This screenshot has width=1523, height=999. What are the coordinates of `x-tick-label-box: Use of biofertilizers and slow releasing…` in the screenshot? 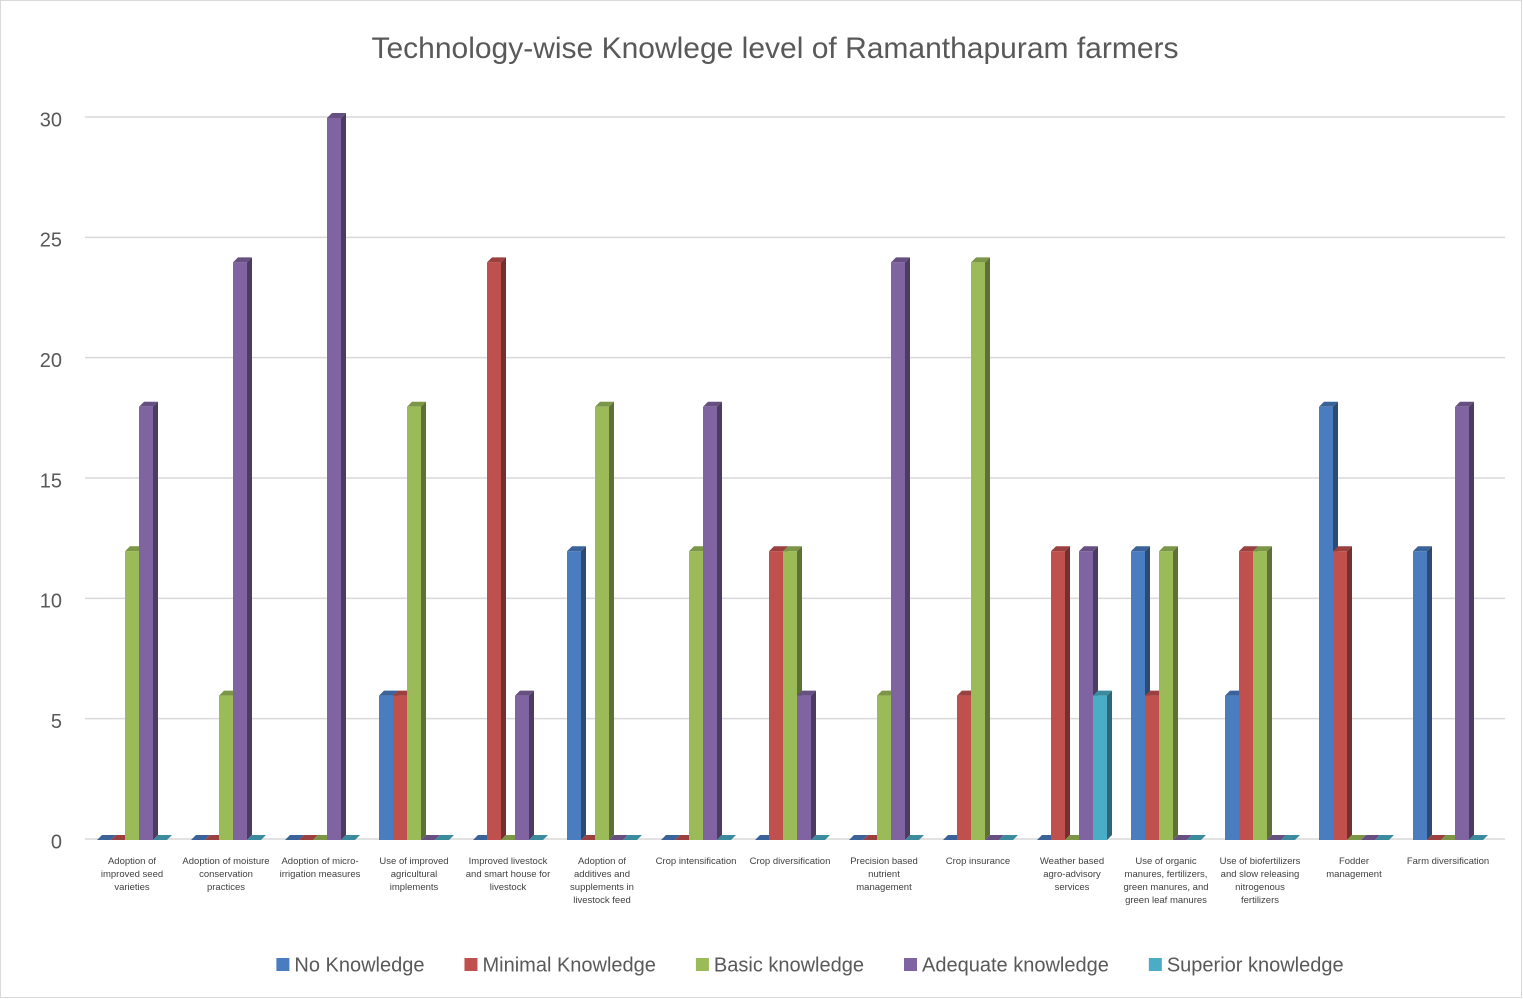 It's located at (1260, 881).